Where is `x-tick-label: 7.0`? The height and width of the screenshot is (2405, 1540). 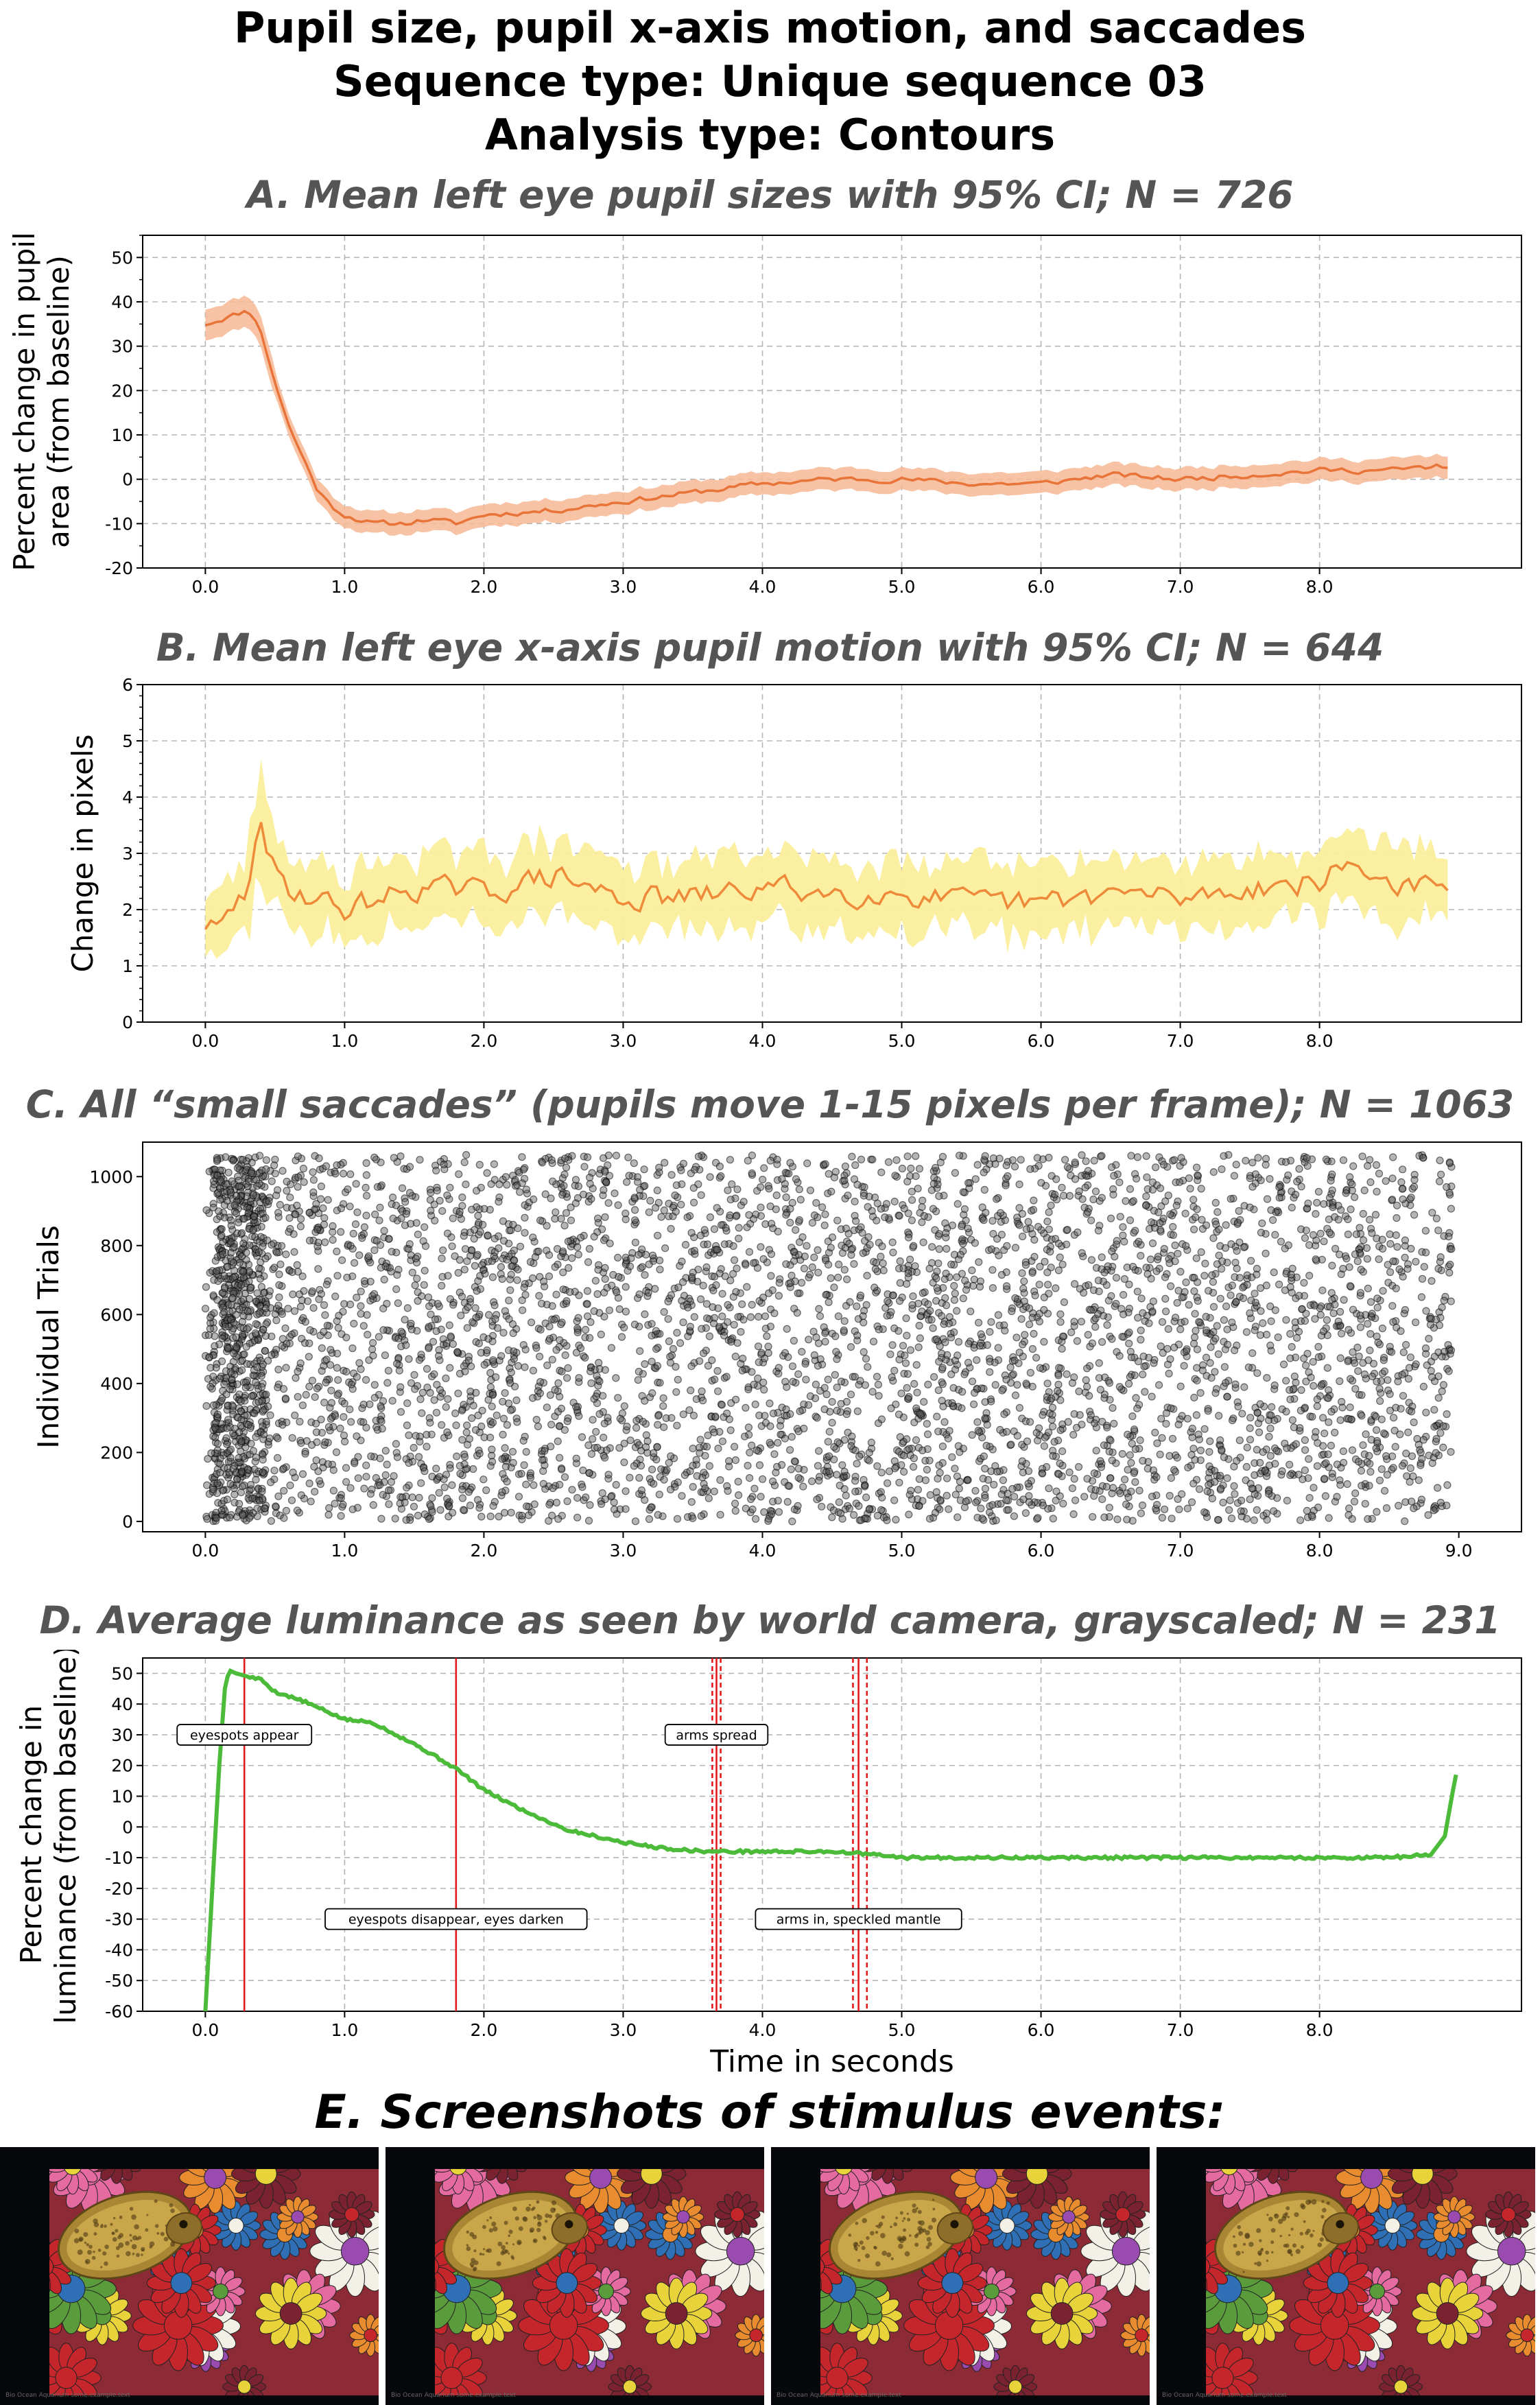
x-tick-label: 7.0 is located at coordinates (1181, 587).